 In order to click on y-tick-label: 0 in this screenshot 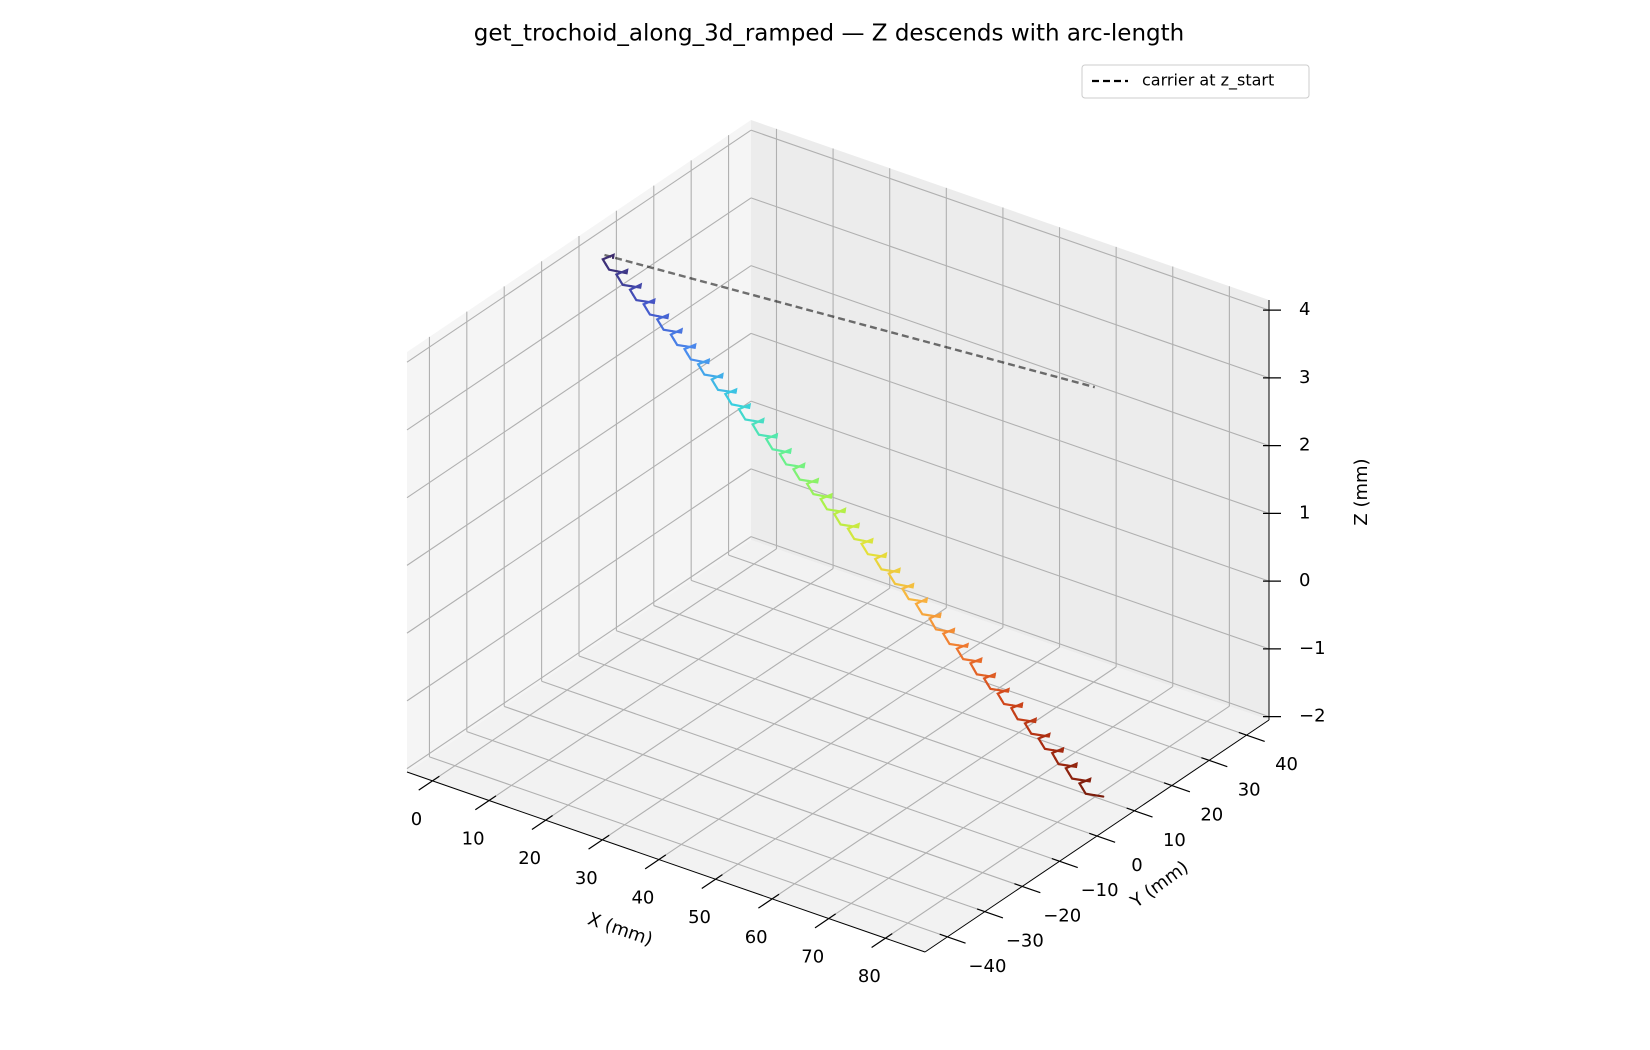, I will do `click(1136, 865)`.